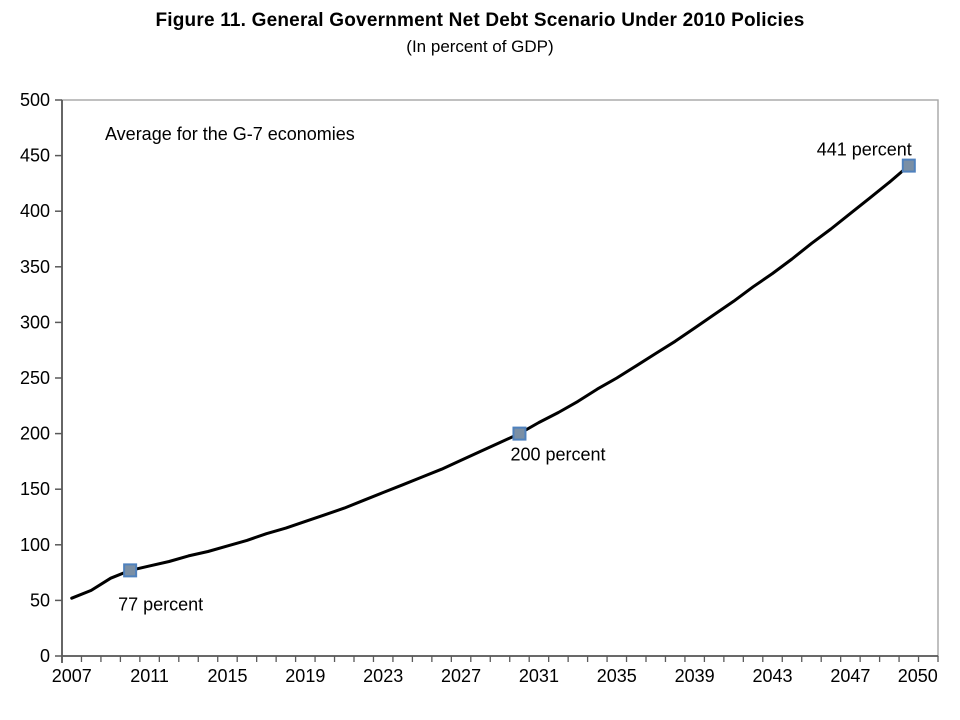 The width and height of the screenshot is (960, 720). I want to click on x-tick-label: 2023, so click(383, 676).